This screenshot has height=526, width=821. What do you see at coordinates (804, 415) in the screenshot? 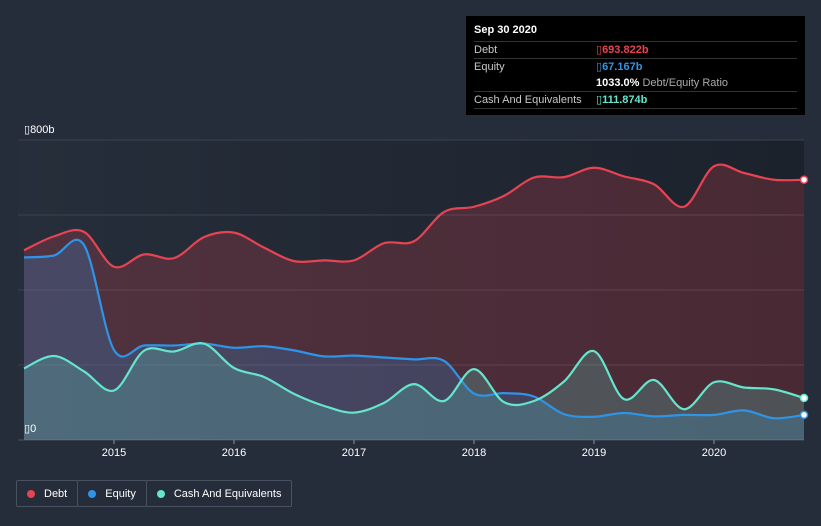
I see `equity-end-marker` at bounding box center [804, 415].